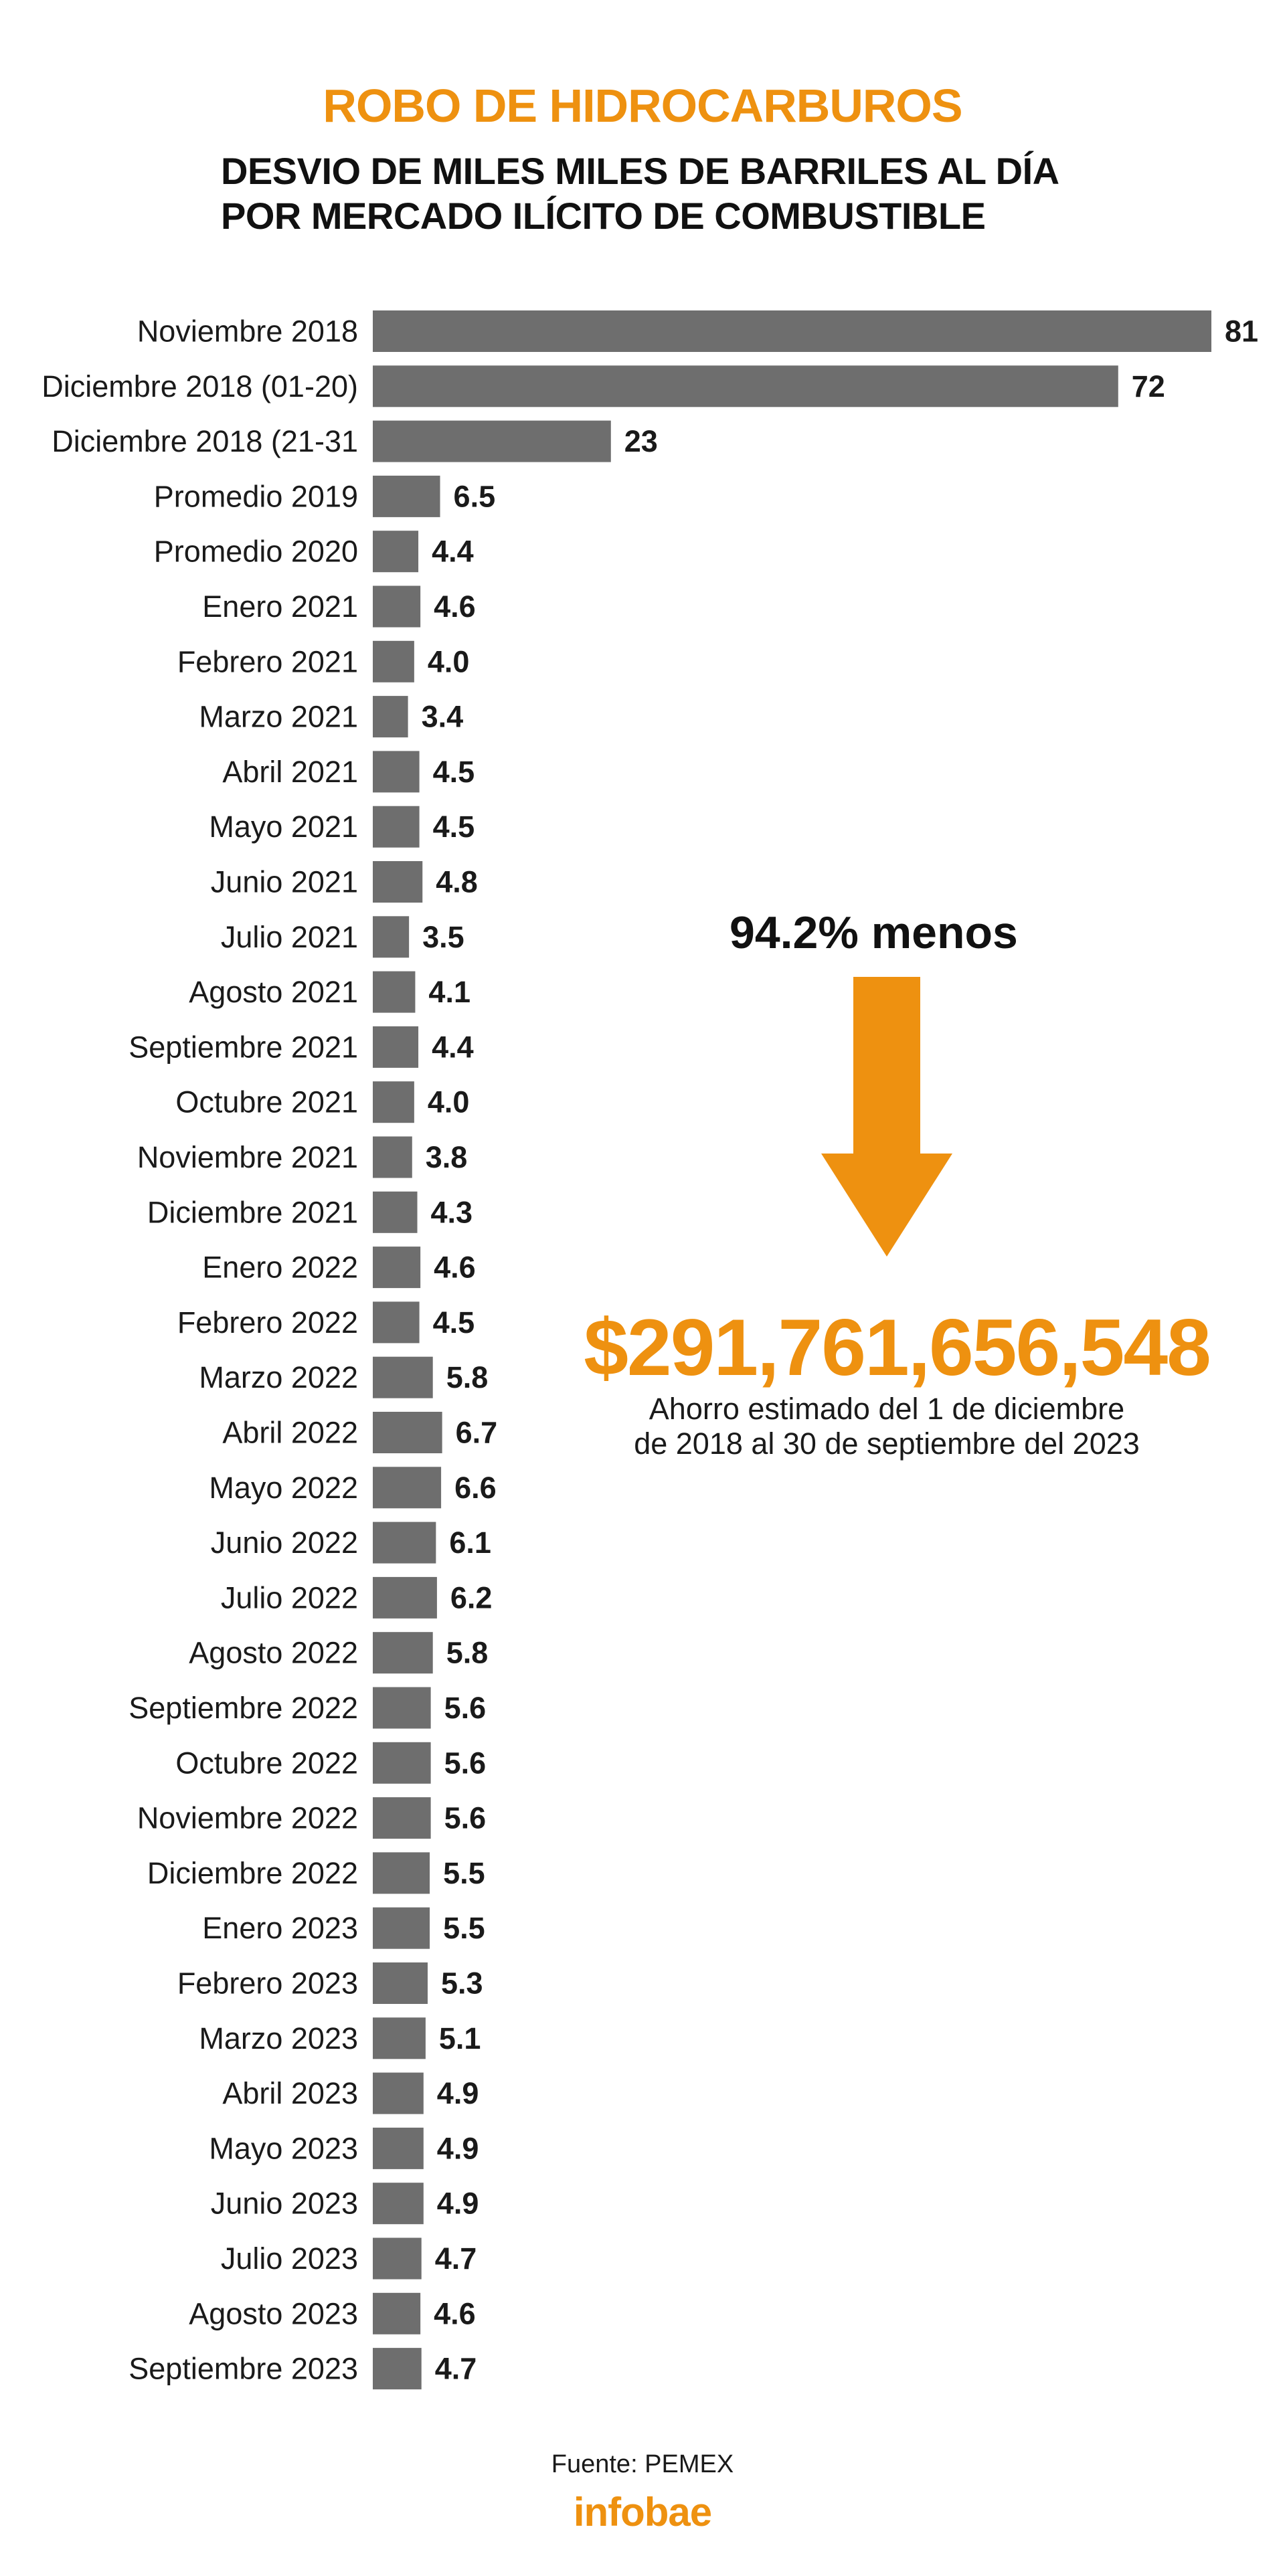 This screenshot has height=2576, width=1285. I want to click on category-label: Septiembre 2021, so click(243, 1047).